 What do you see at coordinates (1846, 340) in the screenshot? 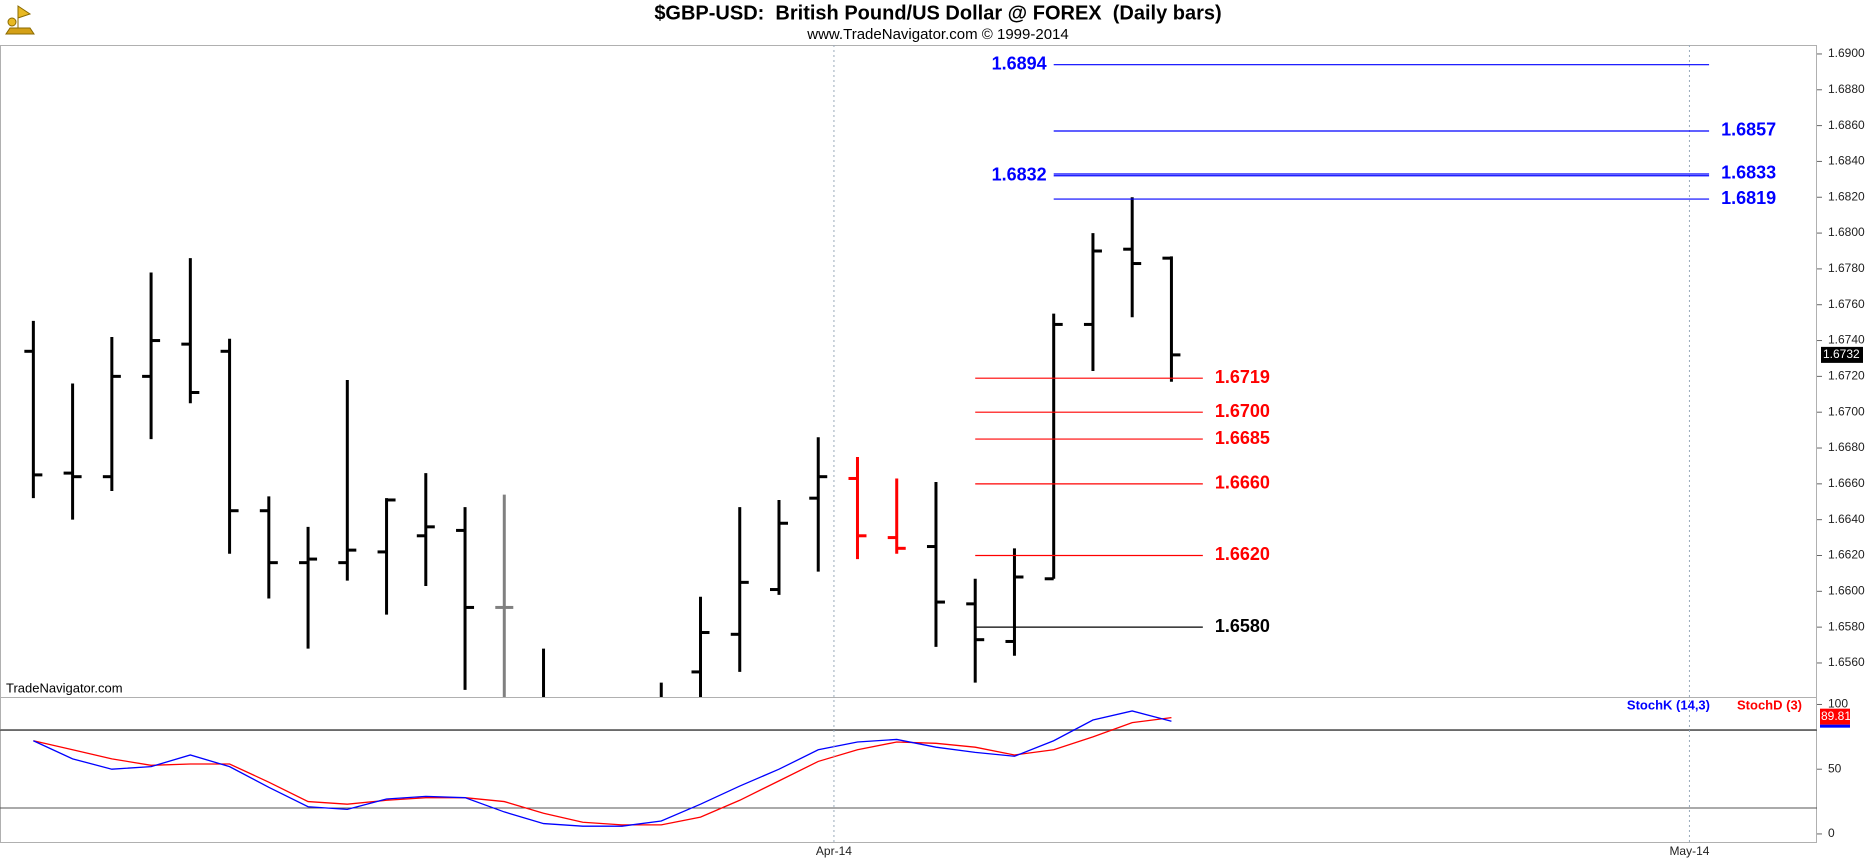
I see `y-tick-label: 1.6740` at bounding box center [1846, 340].